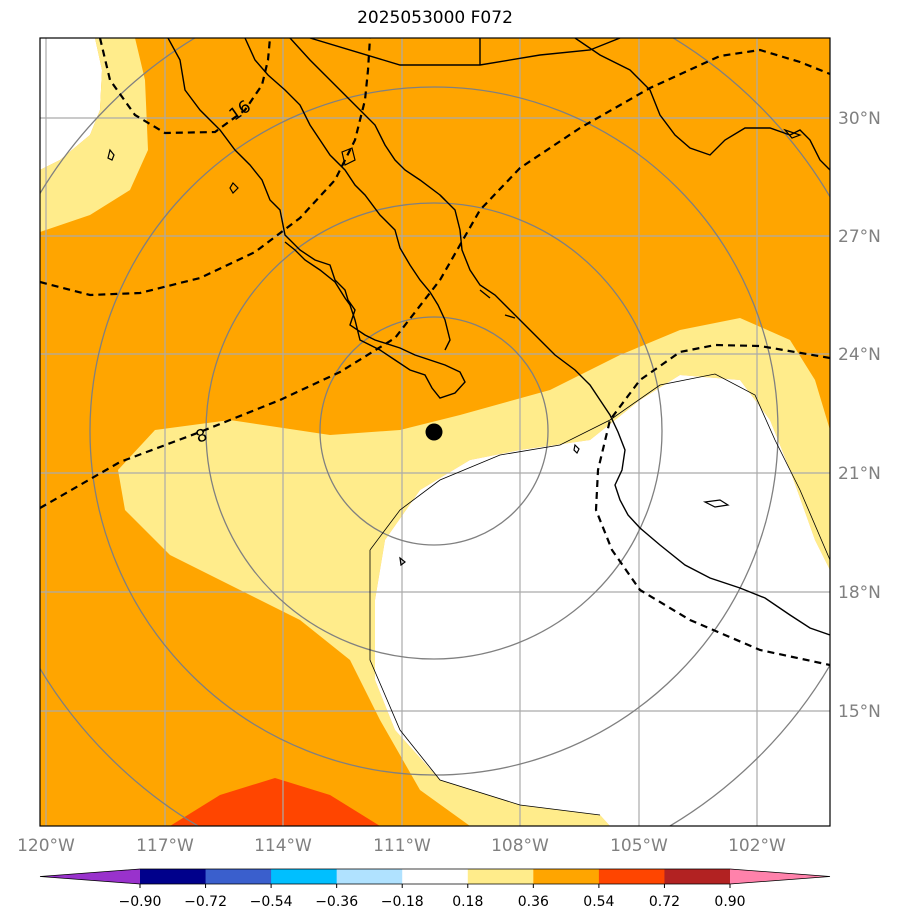 This screenshot has width=900, height=924. Describe the element at coordinates (859, 119) in the screenshot. I see `lat-tick-label: 30°N` at that location.